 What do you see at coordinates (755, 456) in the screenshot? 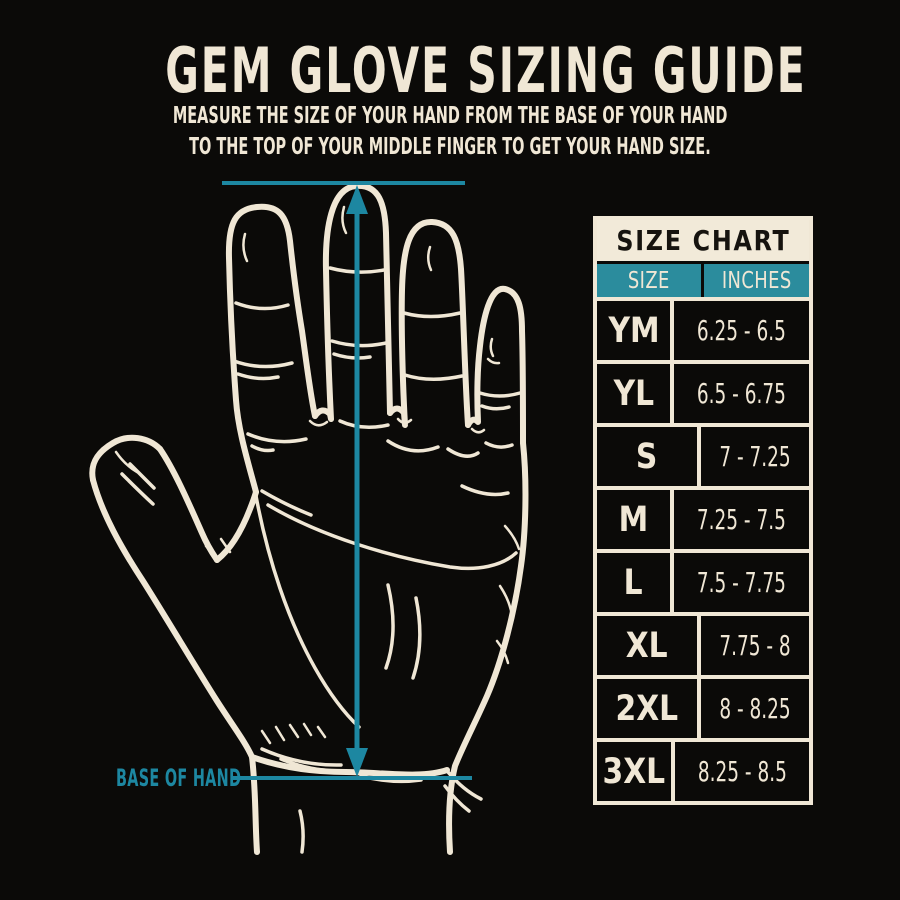
I see `inches-cell: 7 - 7.25` at bounding box center [755, 456].